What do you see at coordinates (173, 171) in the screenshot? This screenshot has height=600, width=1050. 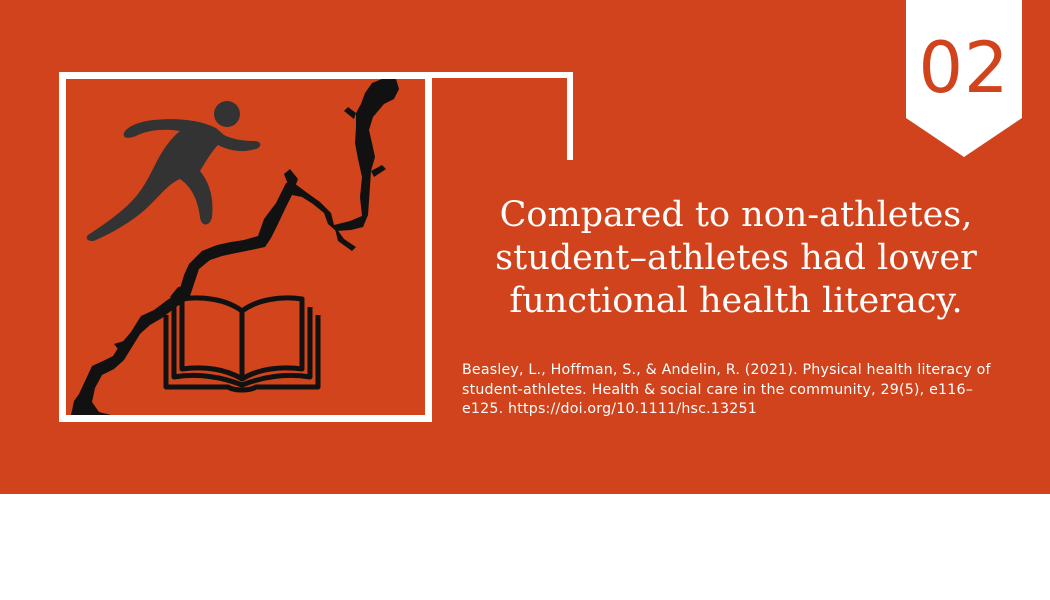 I see `runner-icon` at bounding box center [173, 171].